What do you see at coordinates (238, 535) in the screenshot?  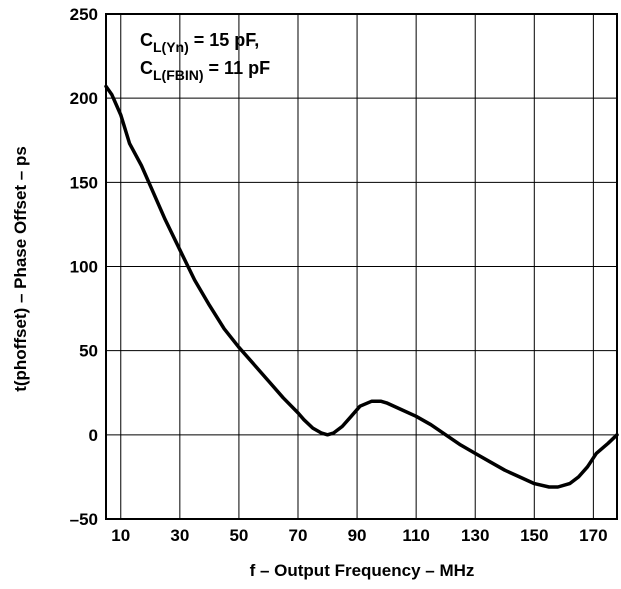 I see `x-tick-label: 50` at bounding box center [238, 535].